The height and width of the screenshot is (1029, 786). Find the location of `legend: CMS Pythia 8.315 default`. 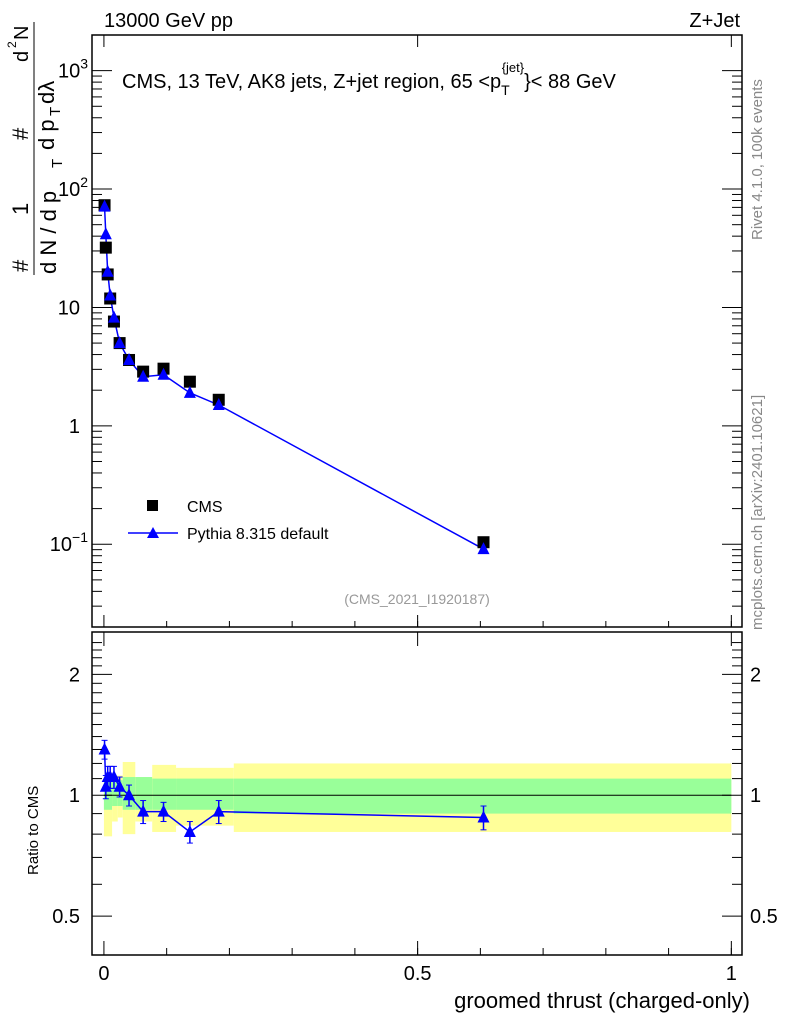

legend: CMS Pythia 8.315 default is located at coordinates (228, 521).